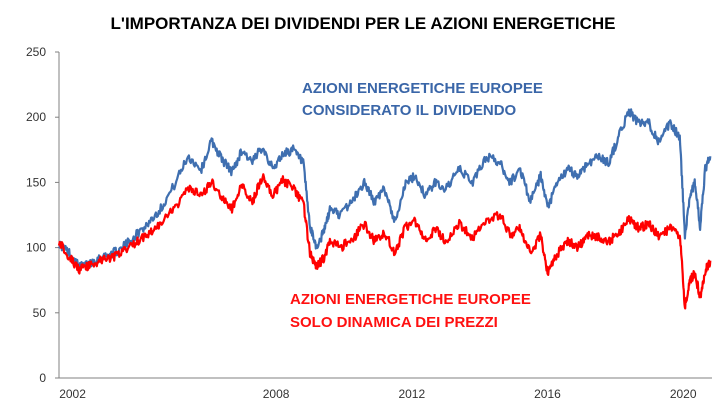 This screenshot has height=405, width=726. Describe the element at coordinates (683, 394) in the screenshot. I see `x-tick-label: 2020` at that location.